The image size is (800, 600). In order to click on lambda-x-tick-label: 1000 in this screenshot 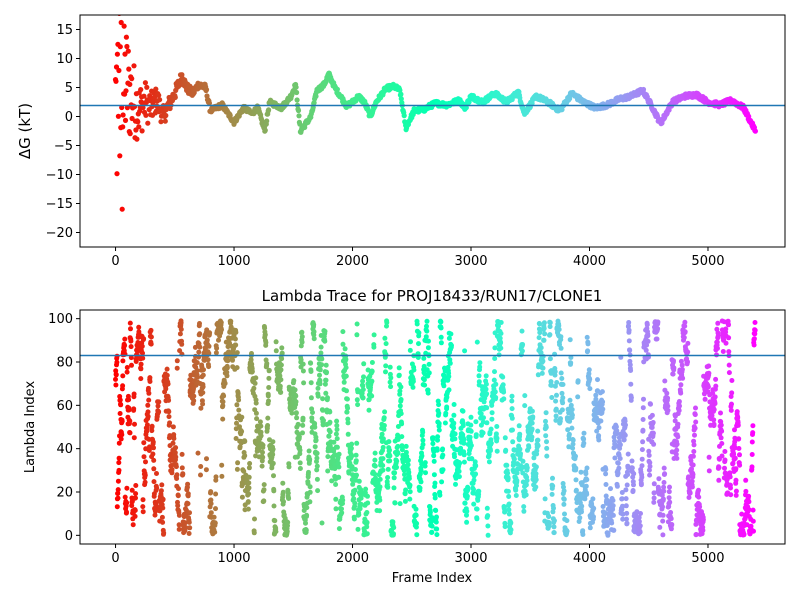, I will do `click(233, 558)`.